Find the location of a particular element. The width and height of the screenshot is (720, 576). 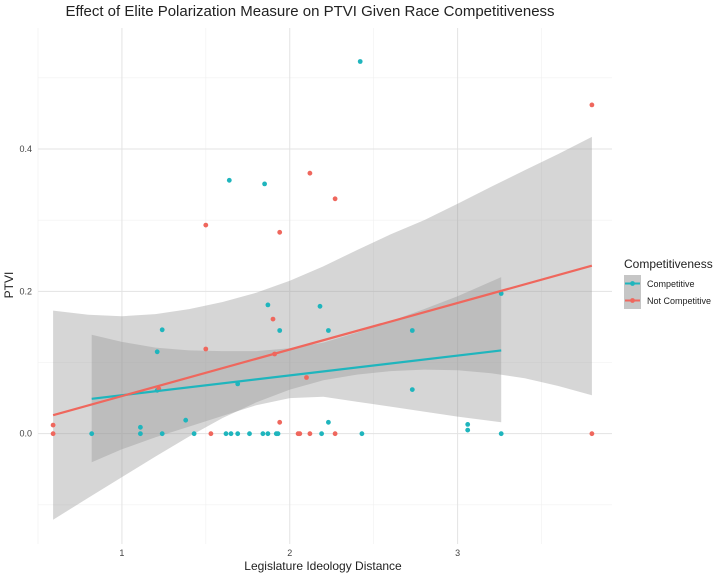

x-tick-label: 2 is located at coordinates (289, 553).